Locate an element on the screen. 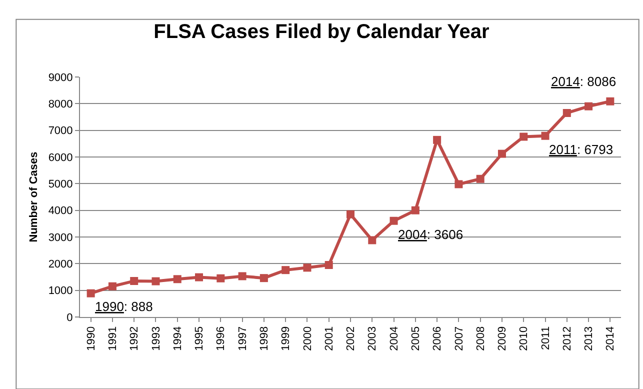  y-tick-label: 3000 is located at coordinates (60, 238).